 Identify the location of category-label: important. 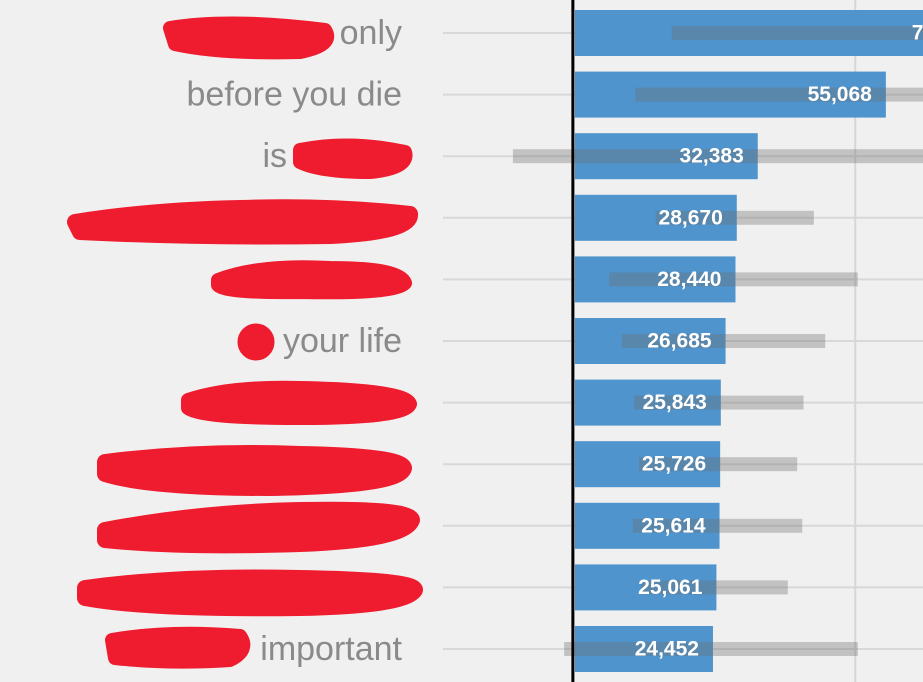
(331, 649).